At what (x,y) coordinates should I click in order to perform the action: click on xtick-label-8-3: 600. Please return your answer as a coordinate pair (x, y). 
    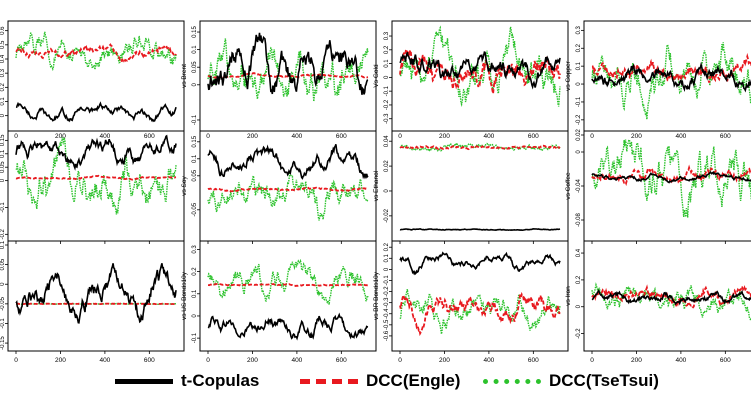
    Looking at the image, I should click on (149, 360).